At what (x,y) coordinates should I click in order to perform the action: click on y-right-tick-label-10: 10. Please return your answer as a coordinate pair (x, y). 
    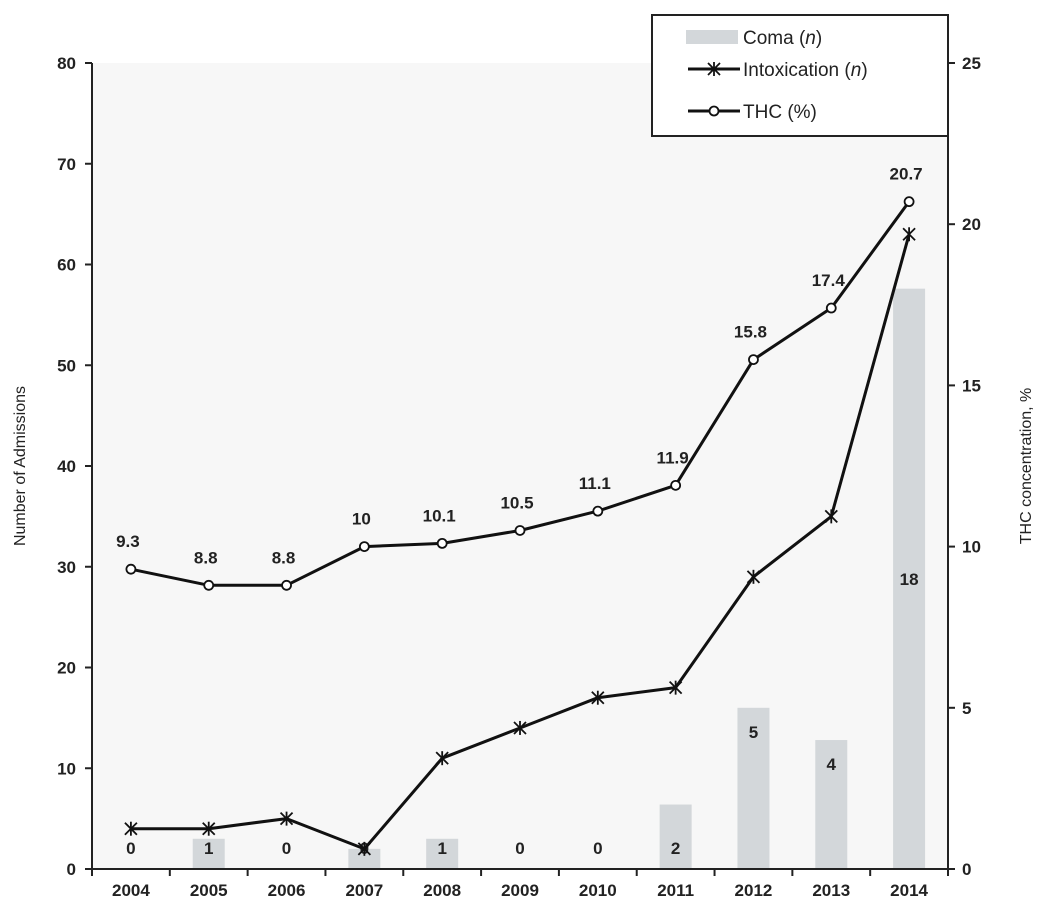
    Looking at the image, I should click on (971, 547).